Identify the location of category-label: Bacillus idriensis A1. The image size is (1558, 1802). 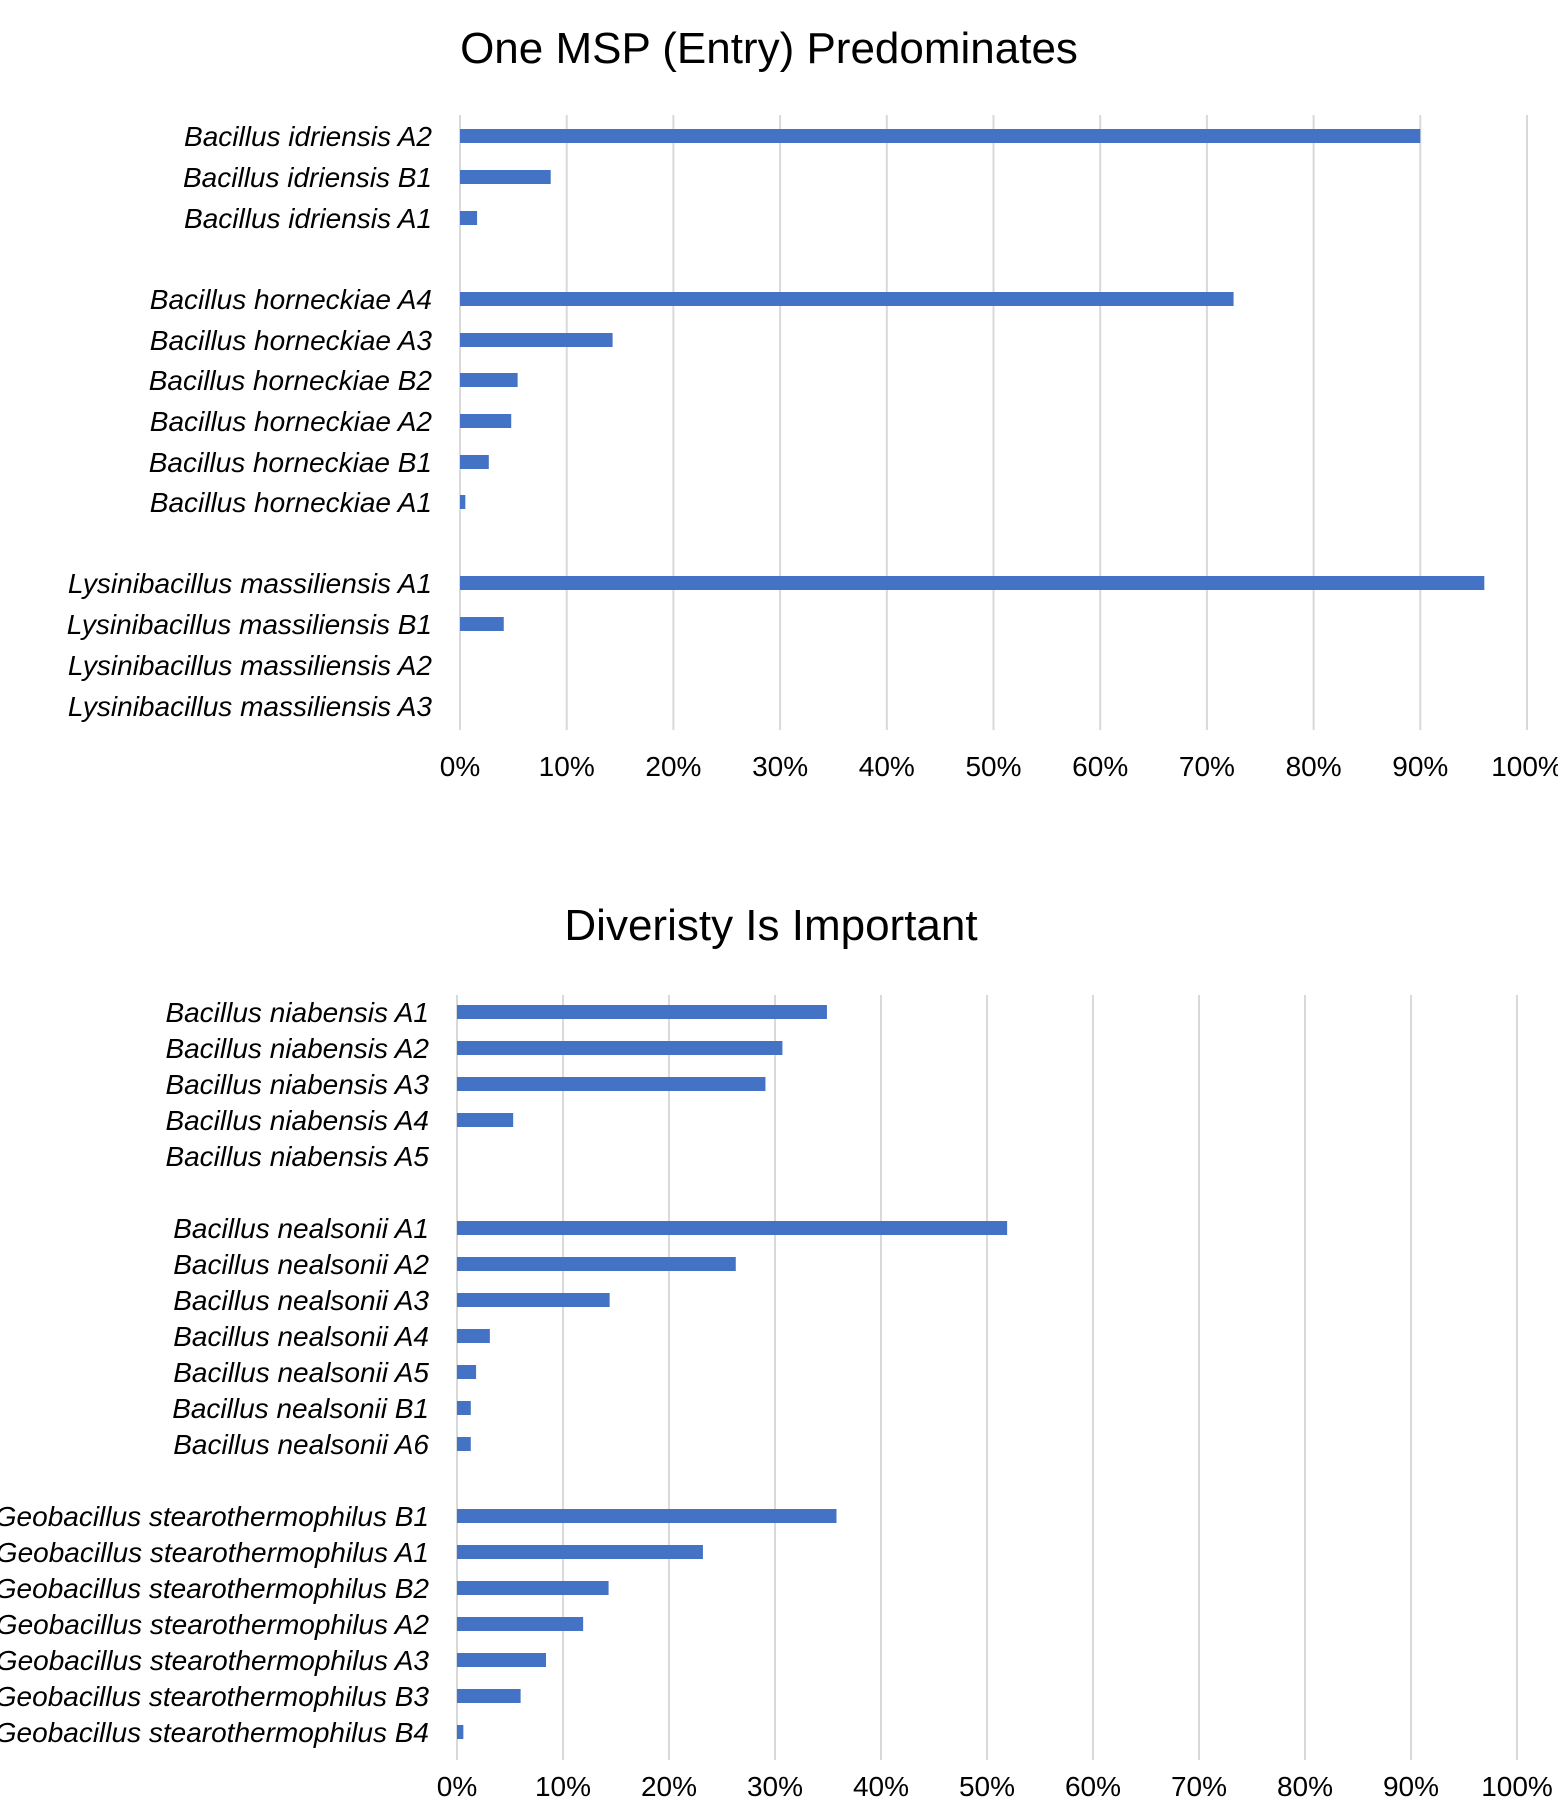
(308, 218).